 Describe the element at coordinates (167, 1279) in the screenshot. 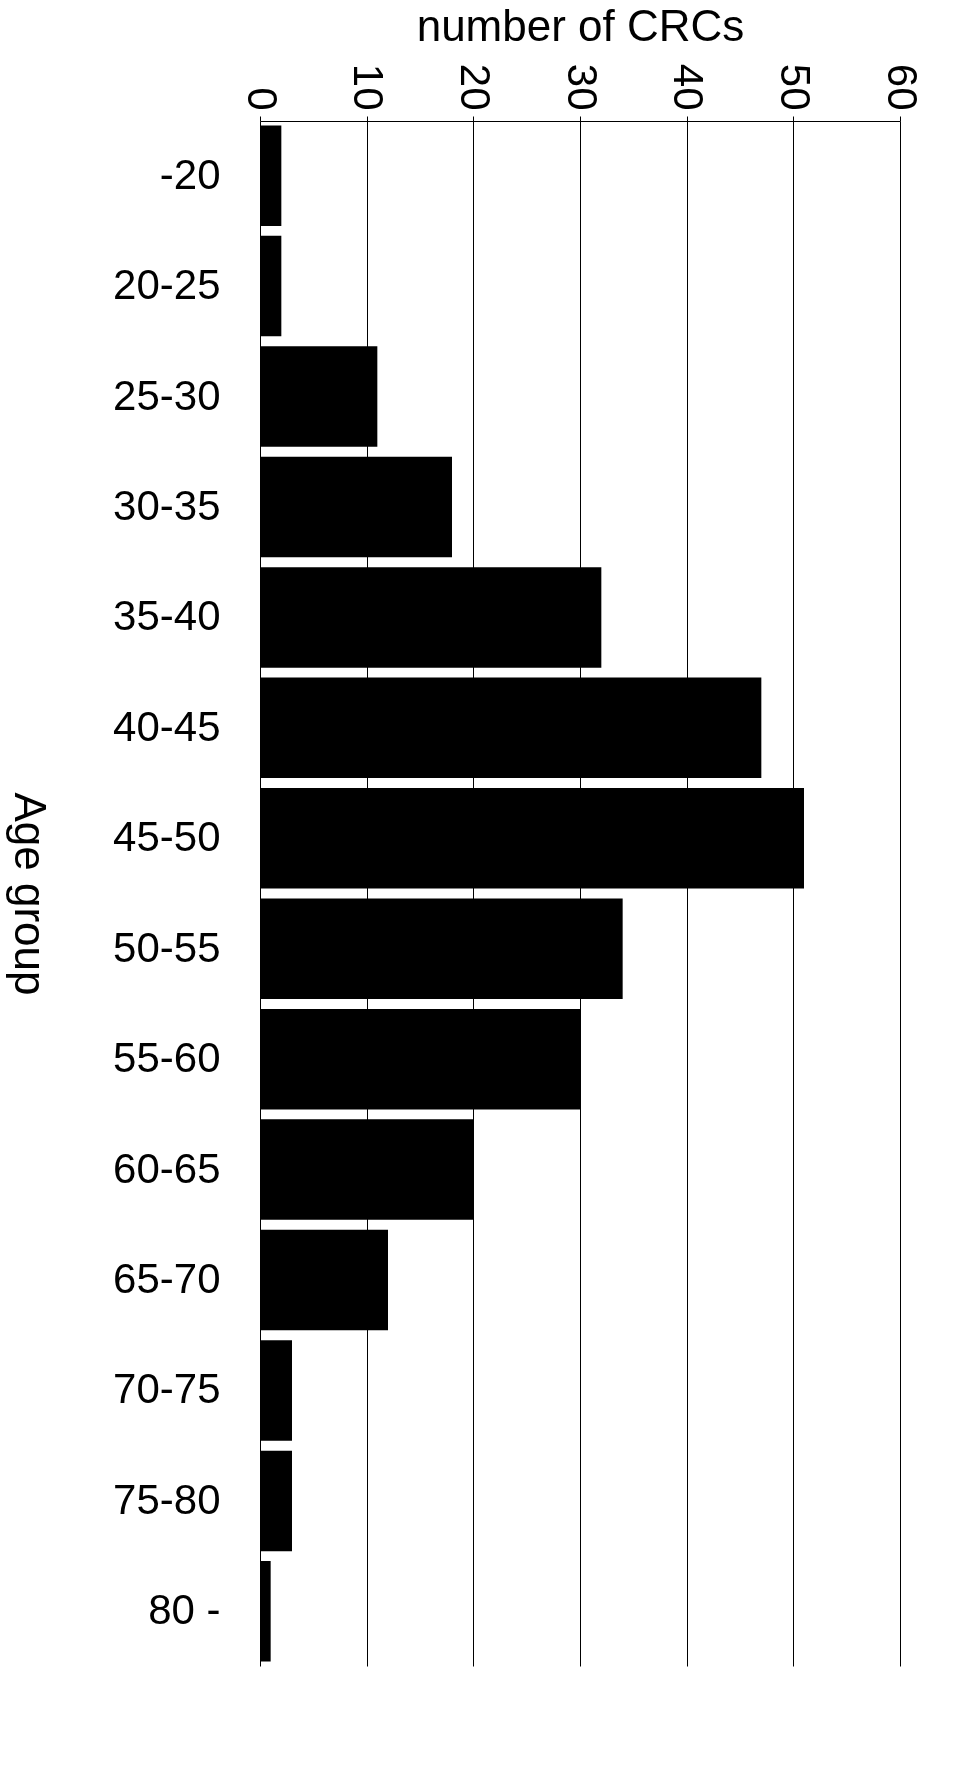

I see `y-tick-label: 65-70` at that location.